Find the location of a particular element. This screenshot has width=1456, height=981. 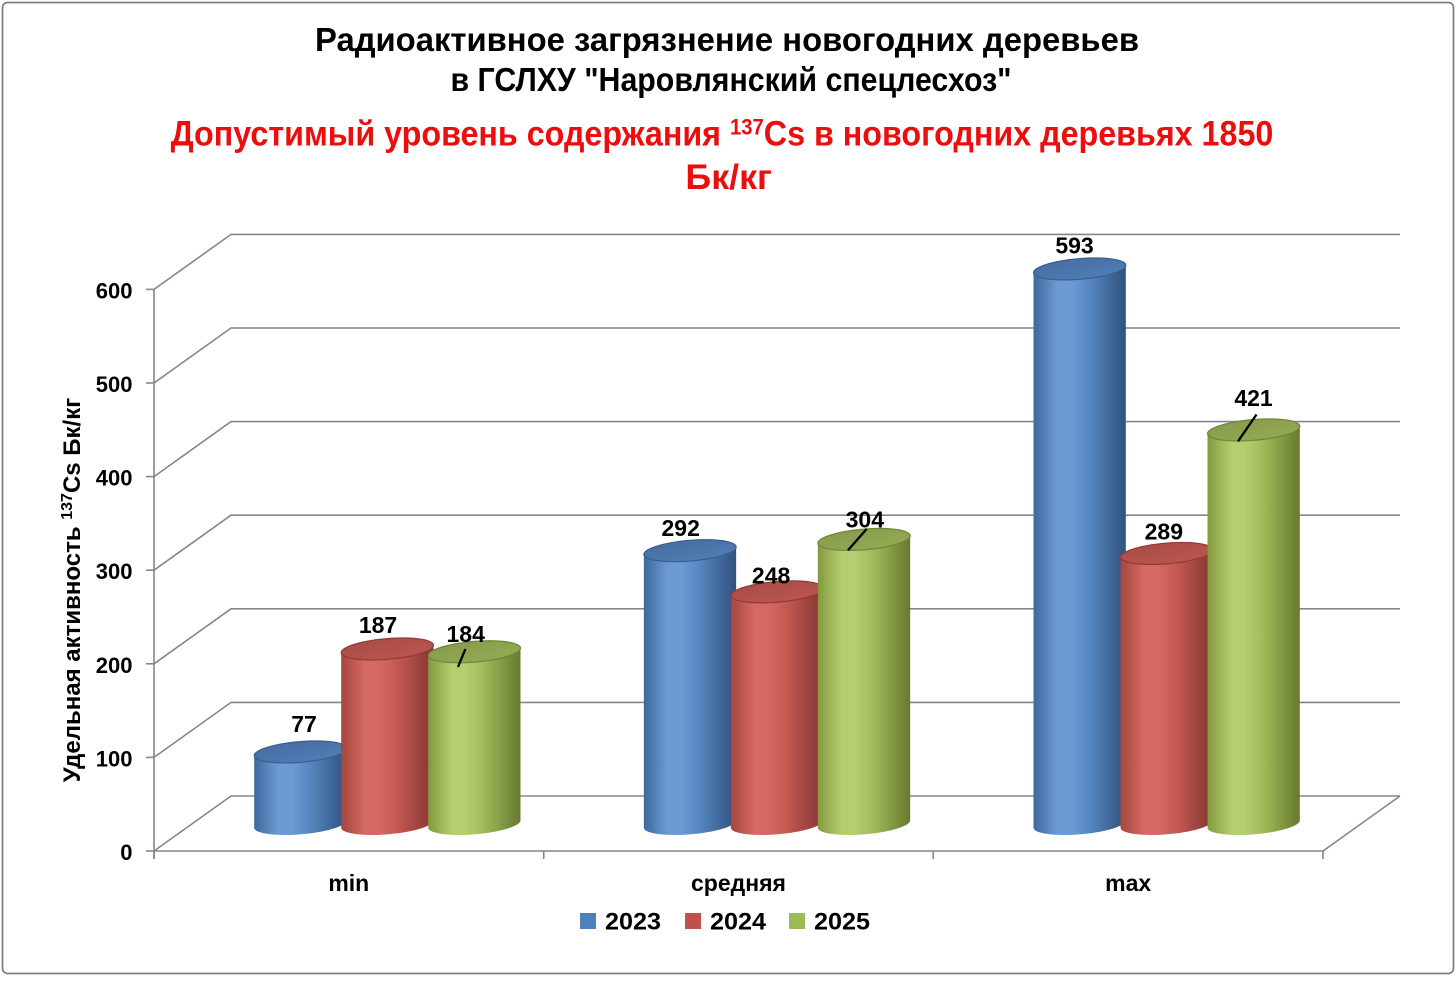

svg-text: 100 is located at coordinates (114, 758).